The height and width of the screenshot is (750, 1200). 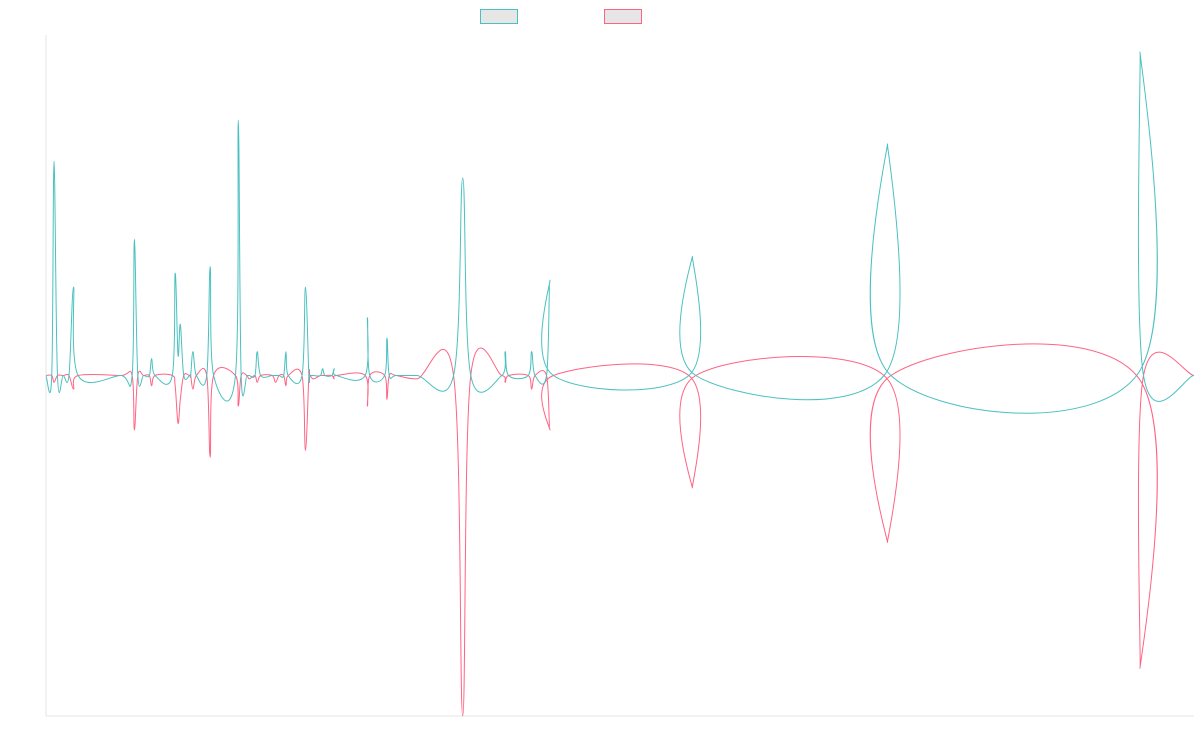 I want to click on legend-item-series-a, so click(x=502, y=16).